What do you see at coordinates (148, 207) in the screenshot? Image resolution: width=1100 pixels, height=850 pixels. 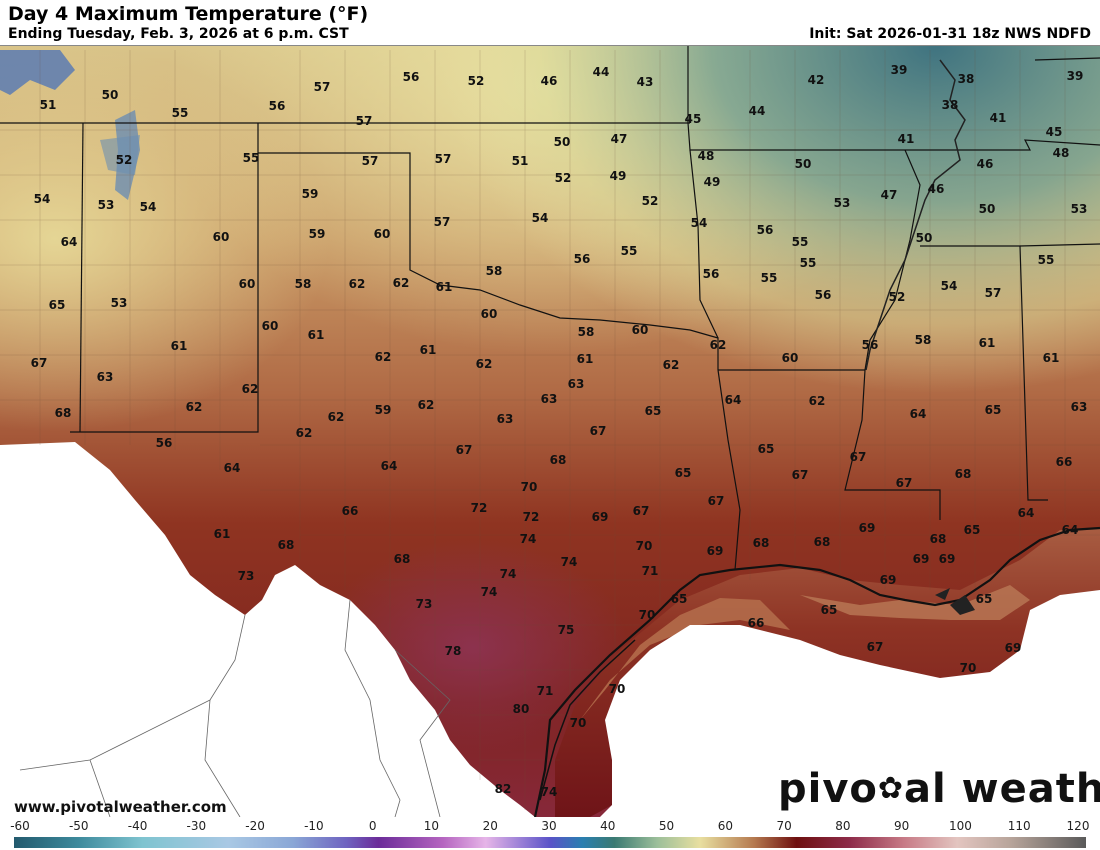 I see `temperature-label: 54` at bounding box center [148, 207].